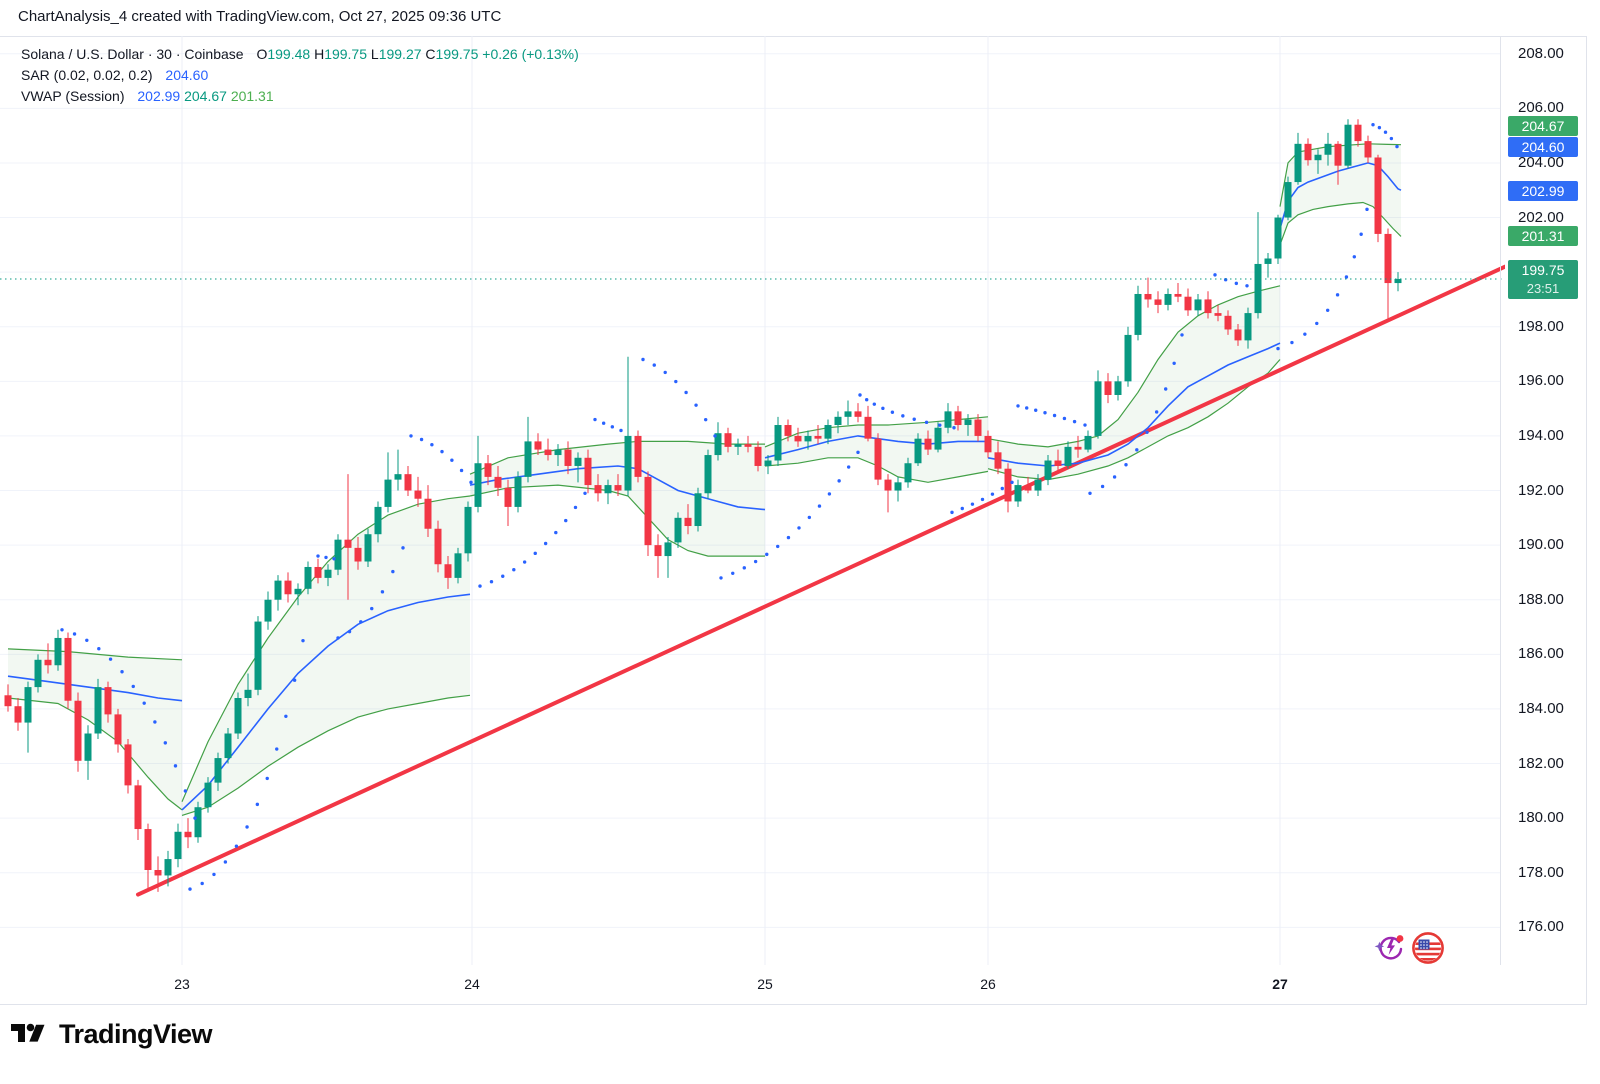 The width and height of the screenshot is (1600, 1084). I want to click on tradingview-footer: TradingView, so click(111, 1034).